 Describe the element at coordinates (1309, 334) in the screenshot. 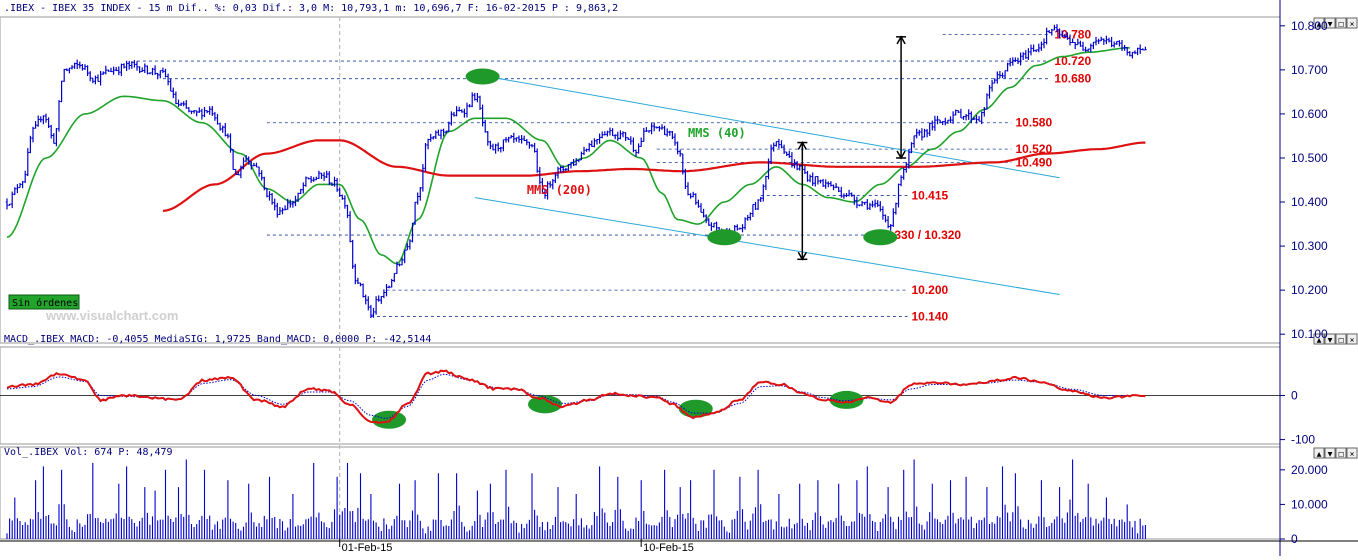

I see `price-tick-label: 10.100` at that location.